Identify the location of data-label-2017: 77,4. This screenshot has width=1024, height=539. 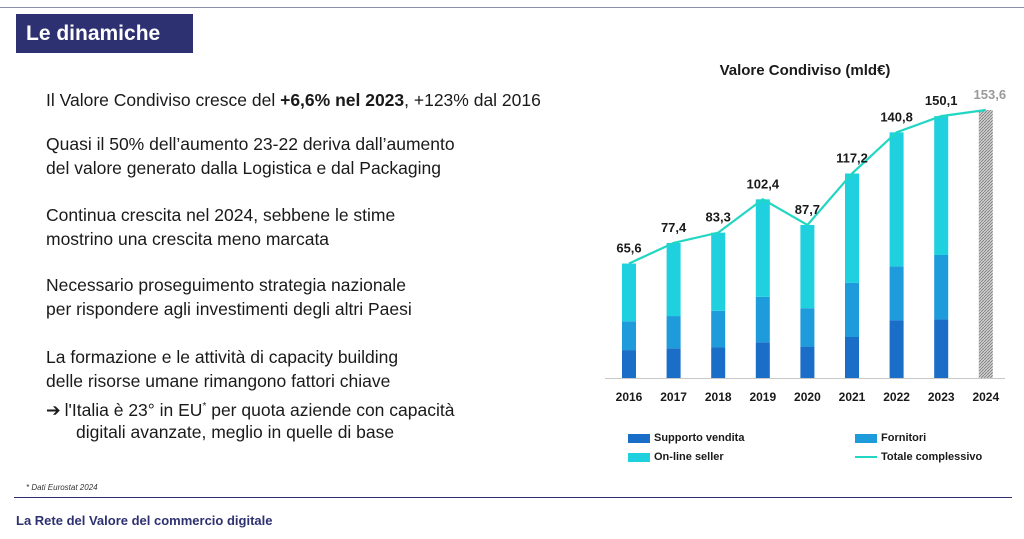
(674, 227).